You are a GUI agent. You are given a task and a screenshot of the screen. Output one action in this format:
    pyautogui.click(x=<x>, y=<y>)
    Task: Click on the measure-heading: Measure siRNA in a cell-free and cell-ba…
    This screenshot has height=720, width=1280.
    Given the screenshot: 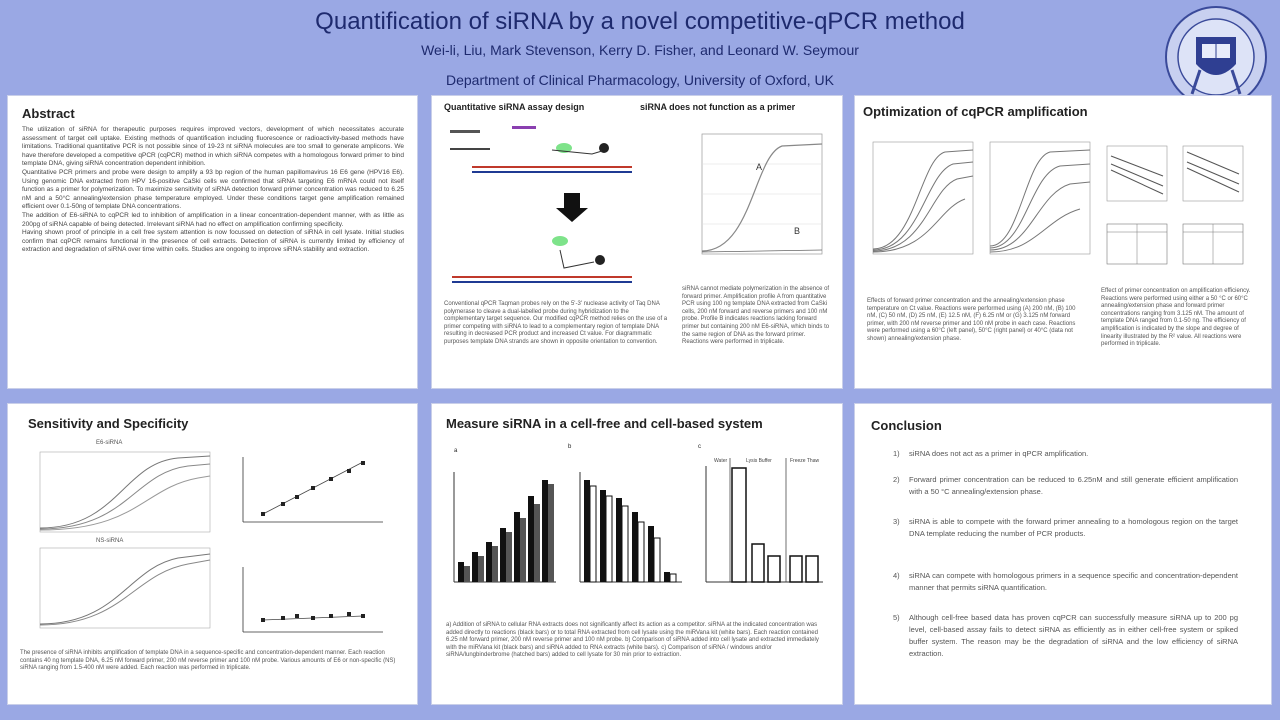 What is the action you would take?
    pyautogui.click(x=604, y=423)
    